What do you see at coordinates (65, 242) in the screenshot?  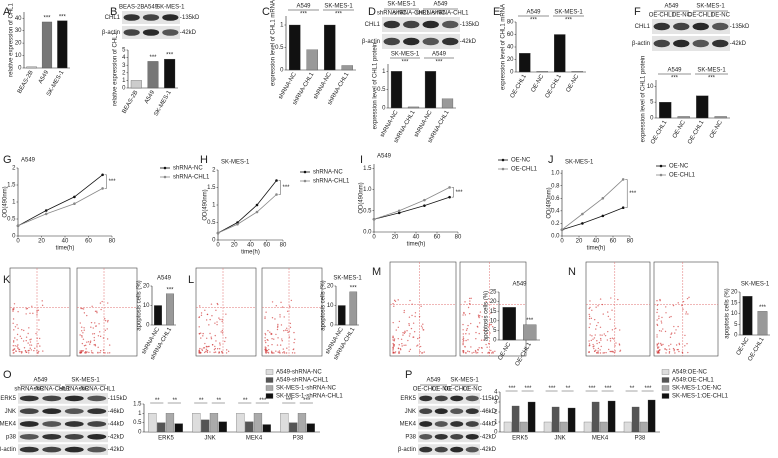 I see `x-tick-label: 40` at bounding box center [65, 242].